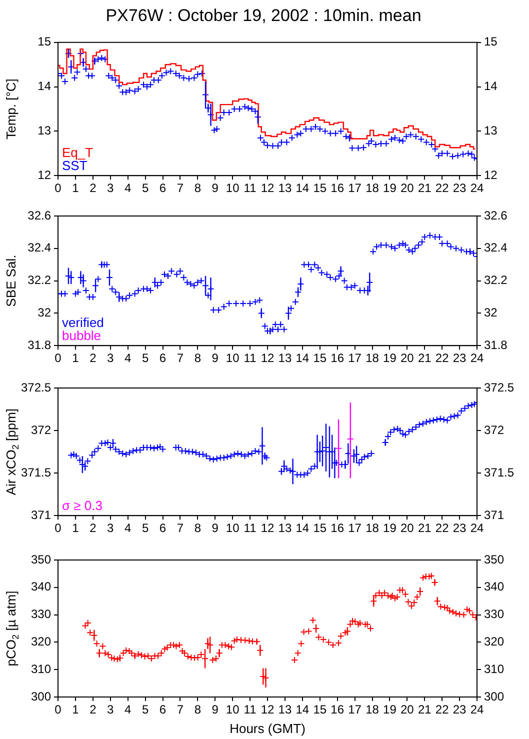  I want to click on y-tick-label: 310, so click(41, 669).